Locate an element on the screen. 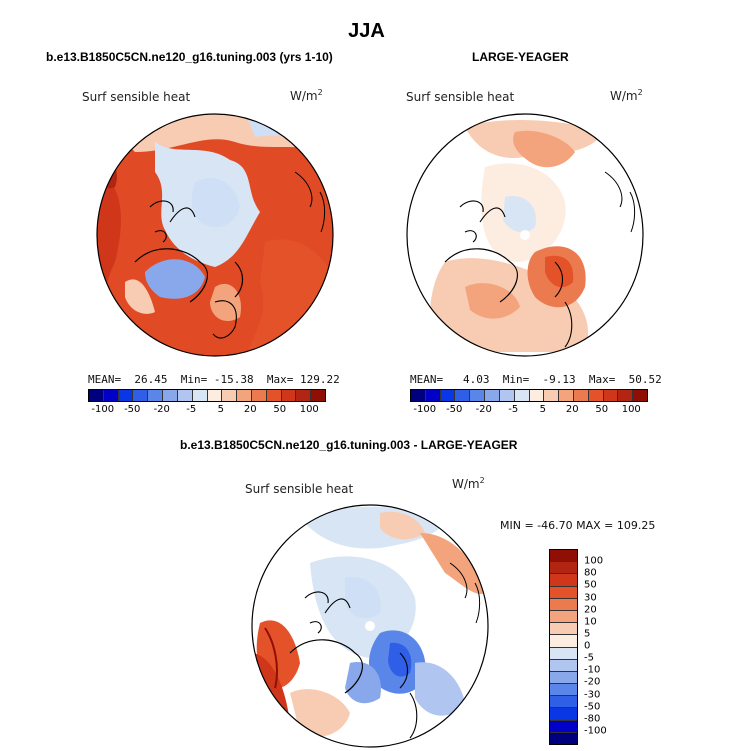  diff-minmax: MIN = -46.70 MAX = 109.25 is located at coordinates (578, 525).